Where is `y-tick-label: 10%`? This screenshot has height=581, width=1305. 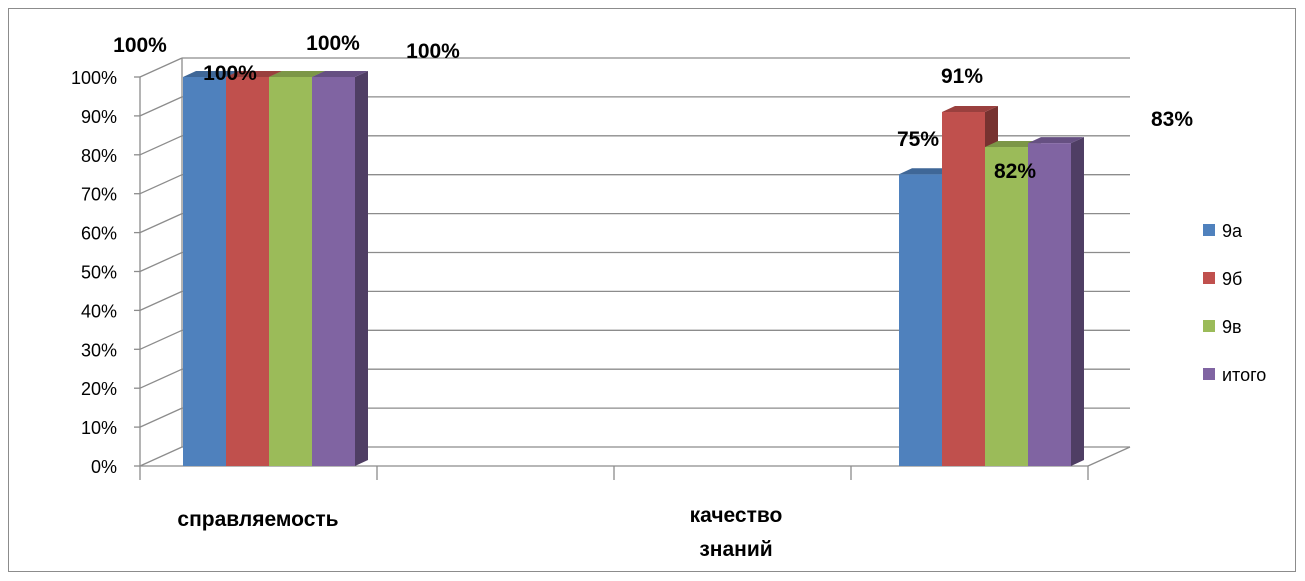 y-tick-label: 10% is located at coordinates (99, 428).